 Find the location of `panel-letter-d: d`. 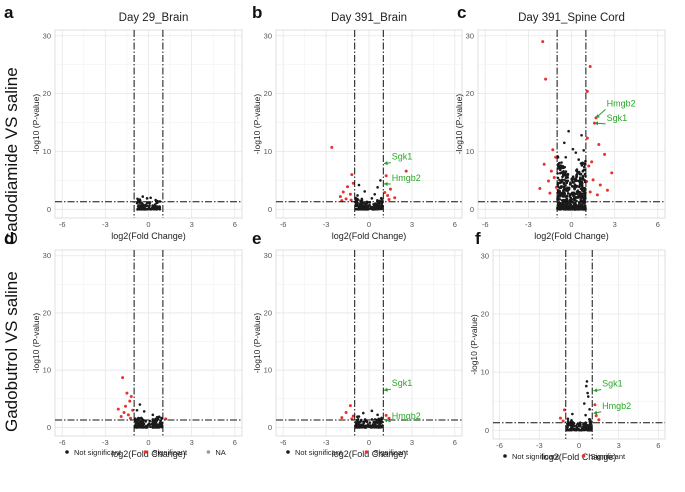

panel-letter-d: d is located at coordinates (9, 238).